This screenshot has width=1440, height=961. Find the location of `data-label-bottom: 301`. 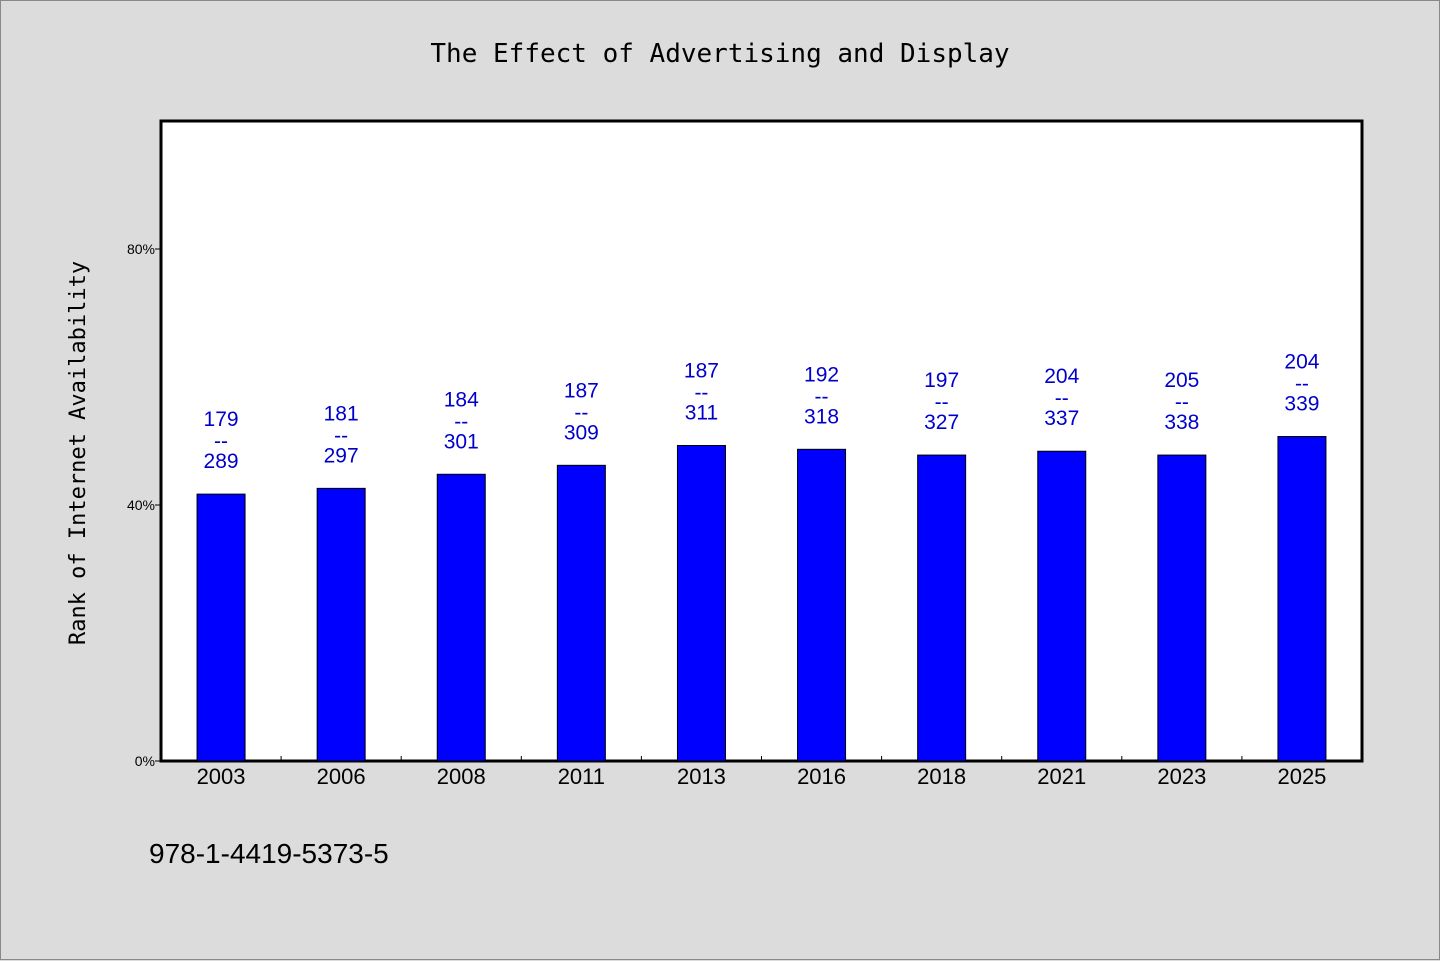

data-label-bottom: 301 is located at coordinates (461, 441).